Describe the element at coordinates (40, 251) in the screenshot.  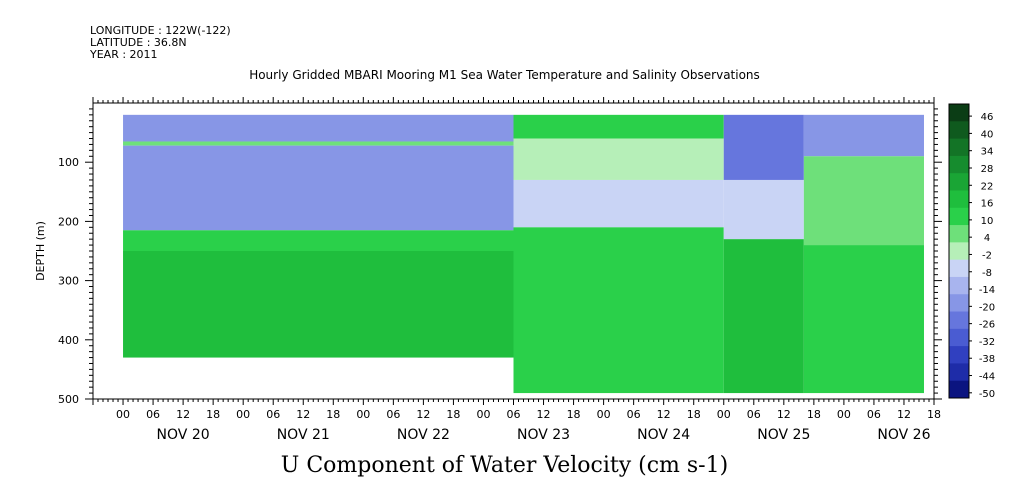
I see `y-axis-label: DEPTH (m)` at that location.